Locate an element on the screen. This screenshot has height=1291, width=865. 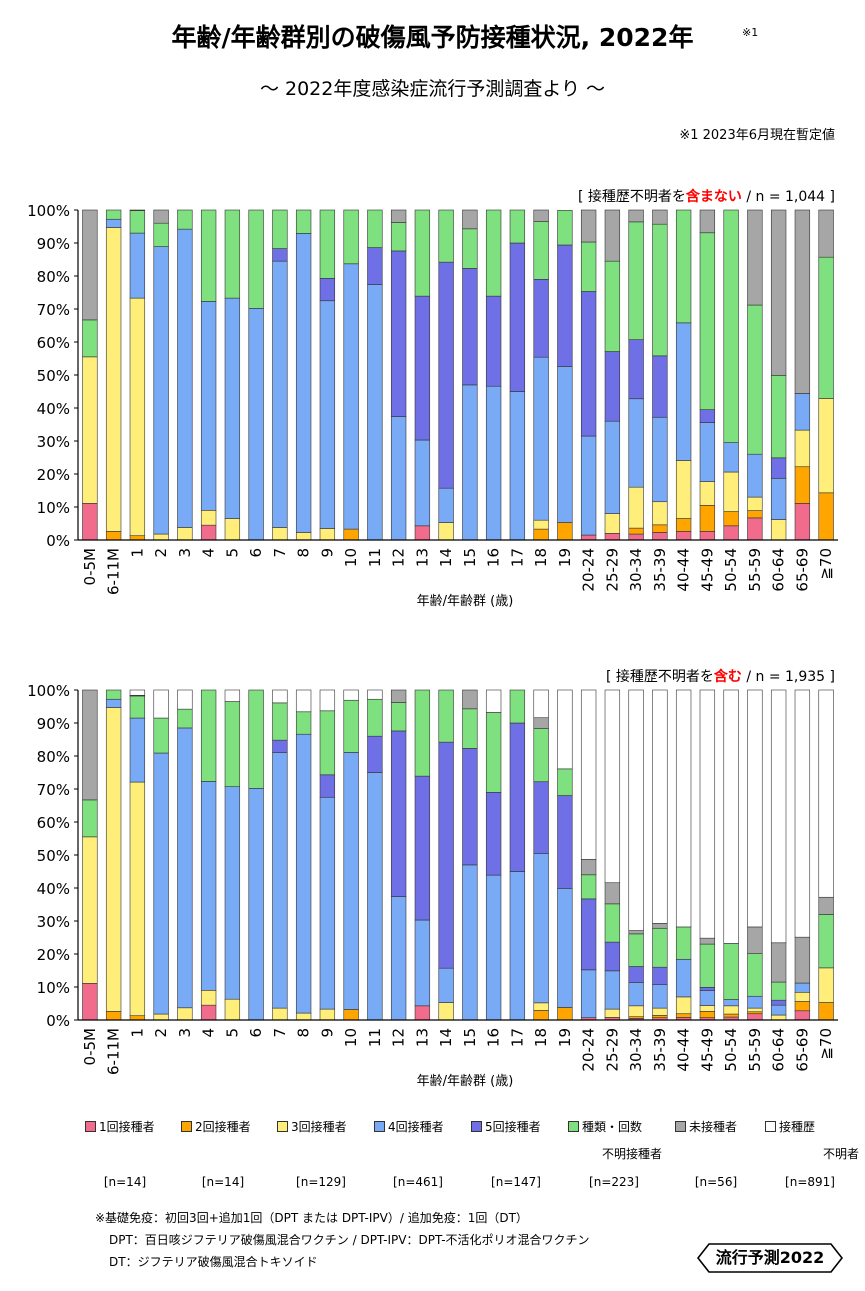
y-tick-label: 60% is located at coordinates (53, 343).